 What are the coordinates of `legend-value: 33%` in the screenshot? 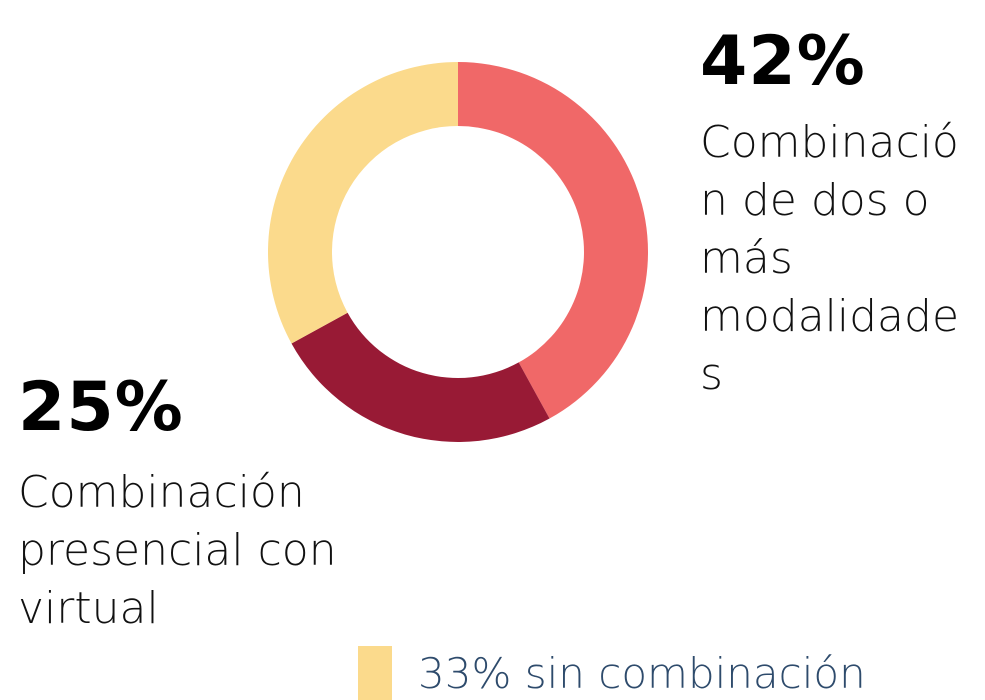 It's located at (465, 673).